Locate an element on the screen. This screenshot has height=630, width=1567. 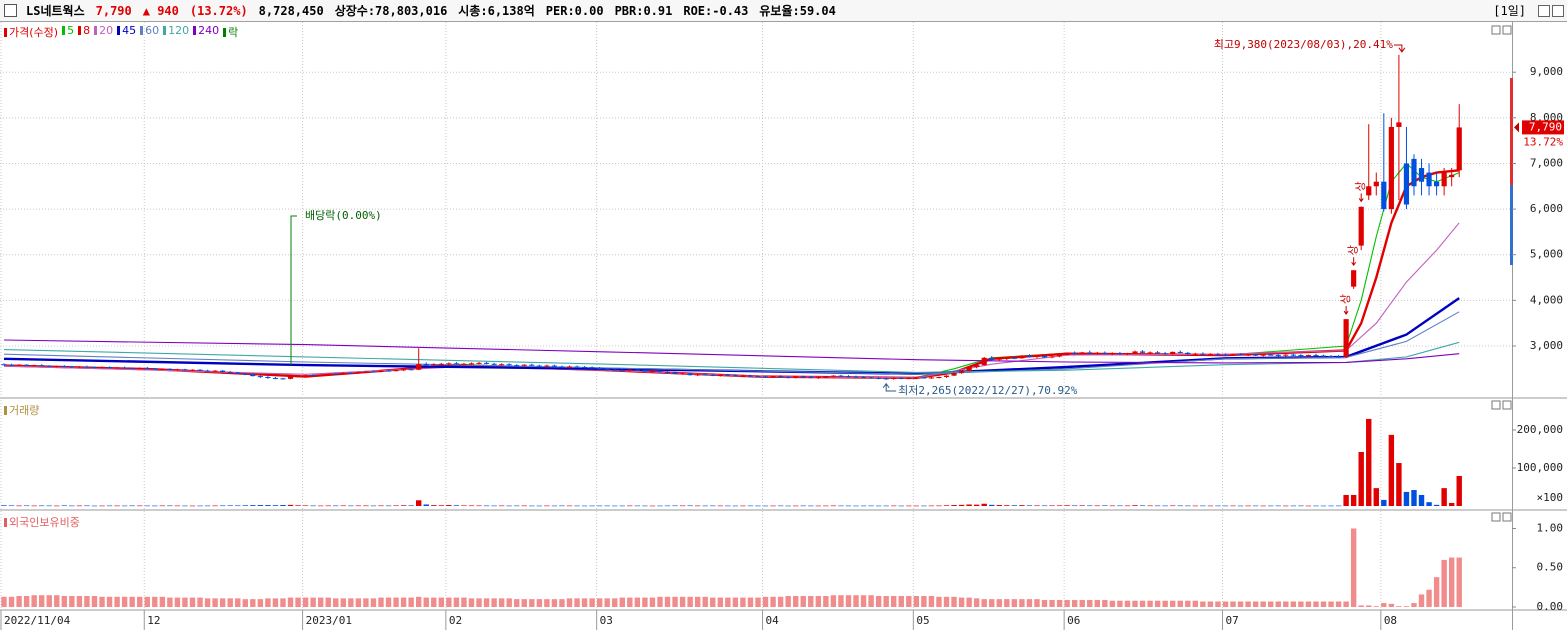
legend-item: 120 is located at coordinates (176, 32).